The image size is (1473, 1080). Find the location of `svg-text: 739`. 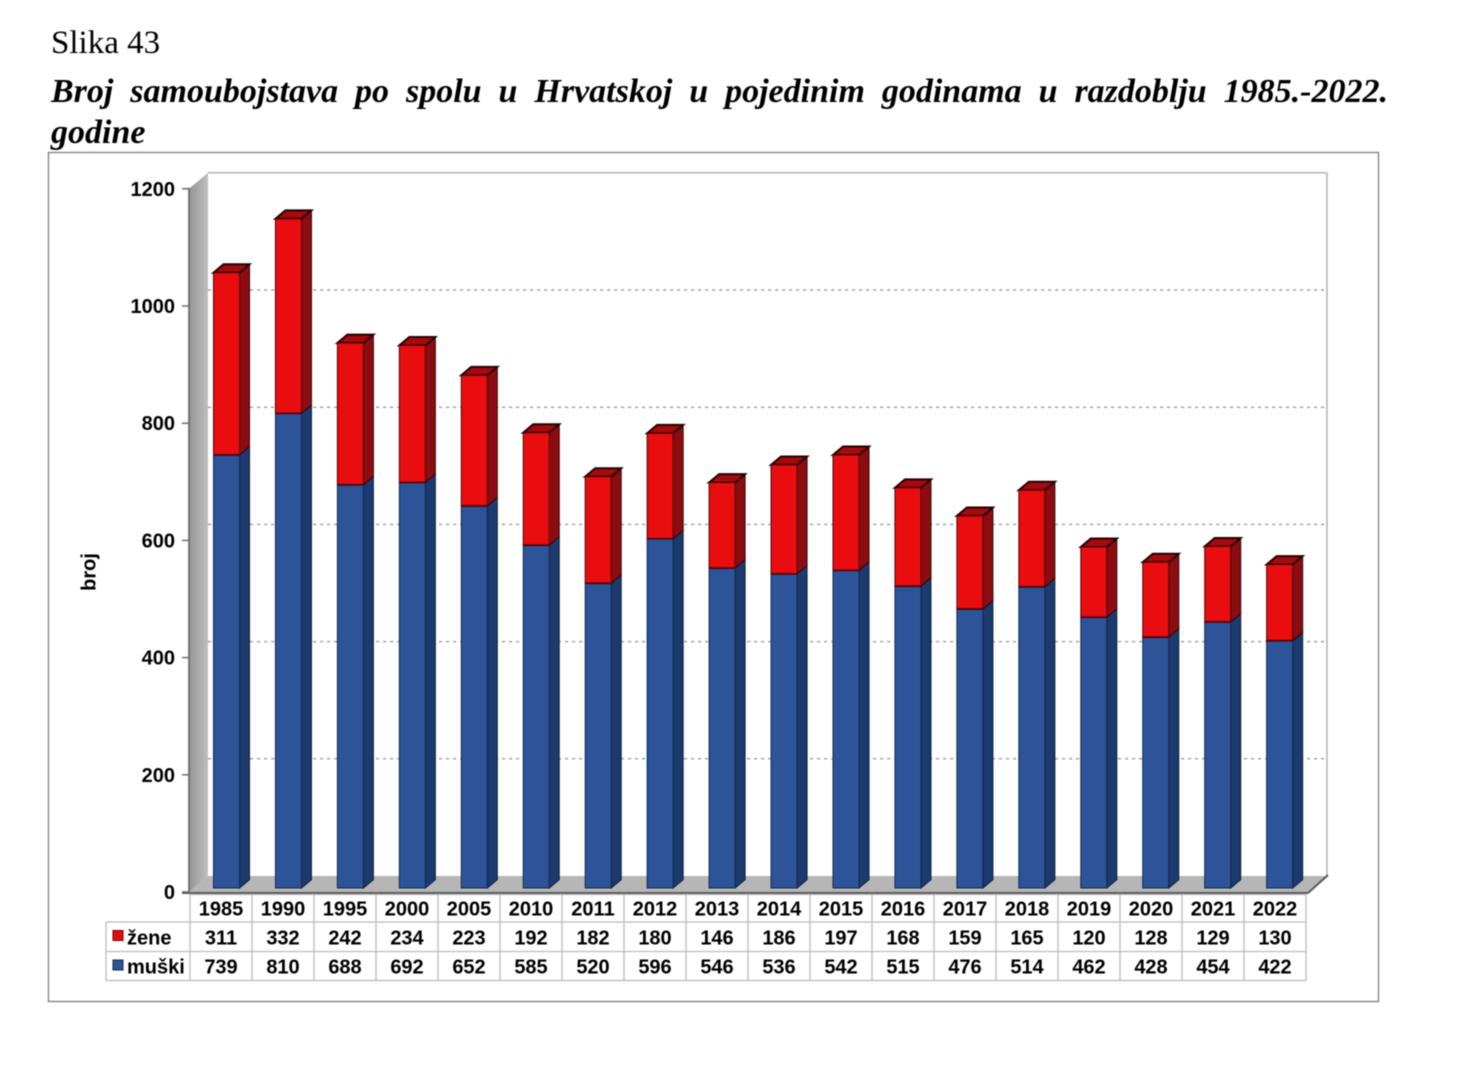

svg-text: 739 is located at coordinates (220, 968).